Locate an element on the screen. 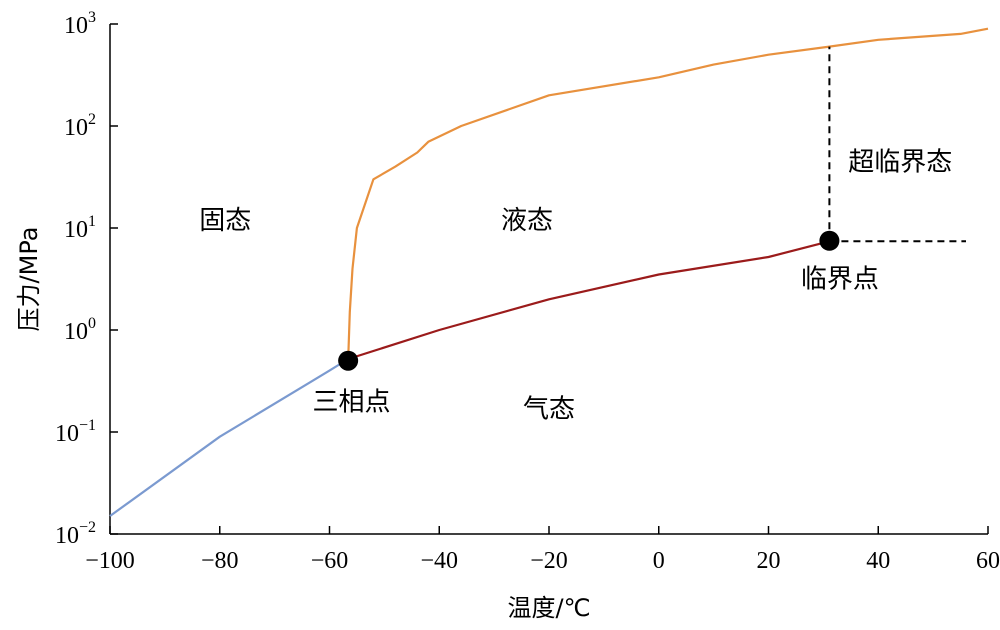 Image resolution: width=1000 pixels, height=630 pixels. point-markers is located at coordinates (589, 300).